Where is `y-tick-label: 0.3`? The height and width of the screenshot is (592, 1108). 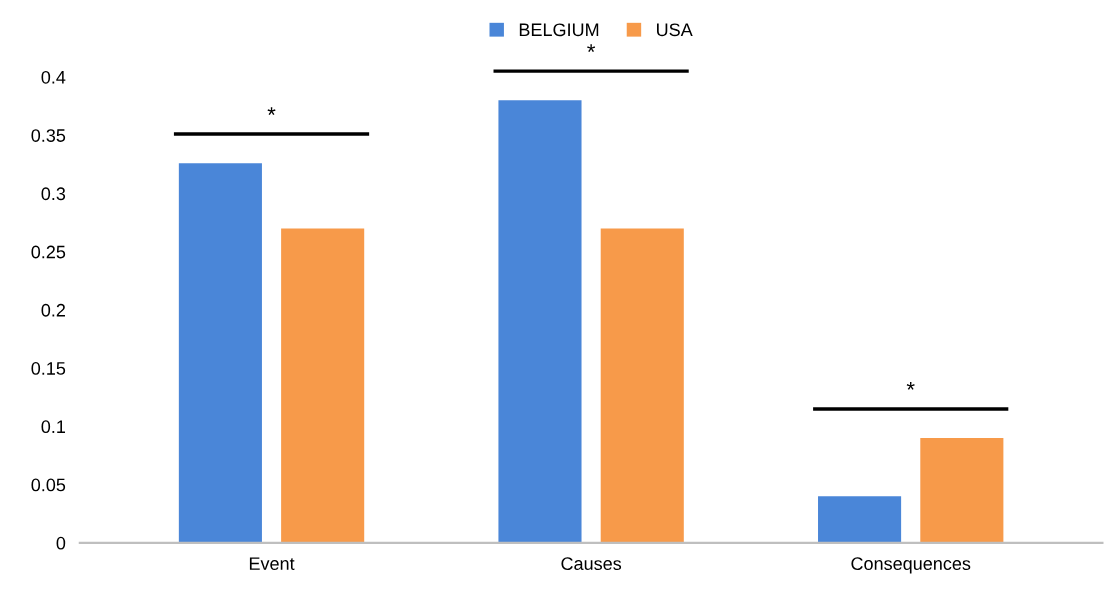
y-tick-label: 0.3 is located at coordinates (53, 194).